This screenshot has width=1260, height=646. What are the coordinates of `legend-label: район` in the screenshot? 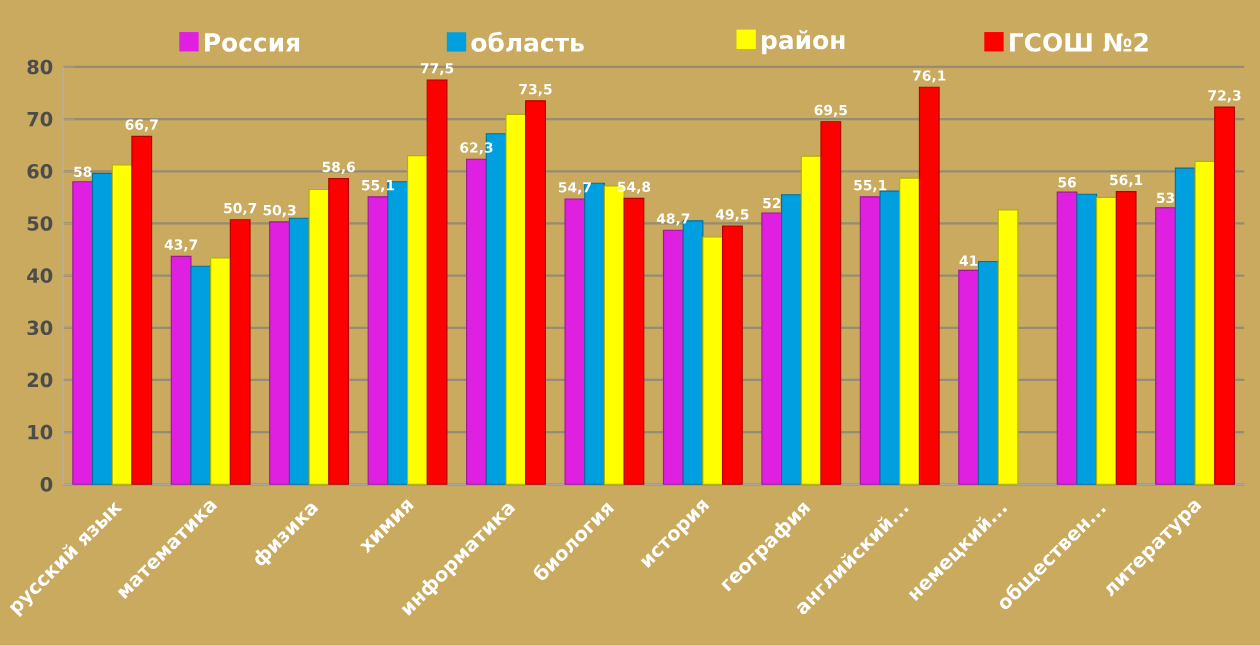 It's located at (803, 42).